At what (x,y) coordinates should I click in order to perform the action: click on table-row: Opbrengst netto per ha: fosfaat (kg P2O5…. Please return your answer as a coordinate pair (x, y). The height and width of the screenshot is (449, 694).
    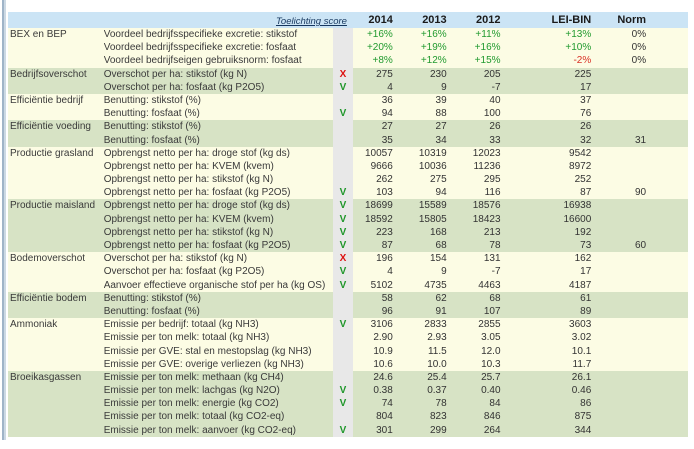
    Looking at the image, I should click on (348, 246).